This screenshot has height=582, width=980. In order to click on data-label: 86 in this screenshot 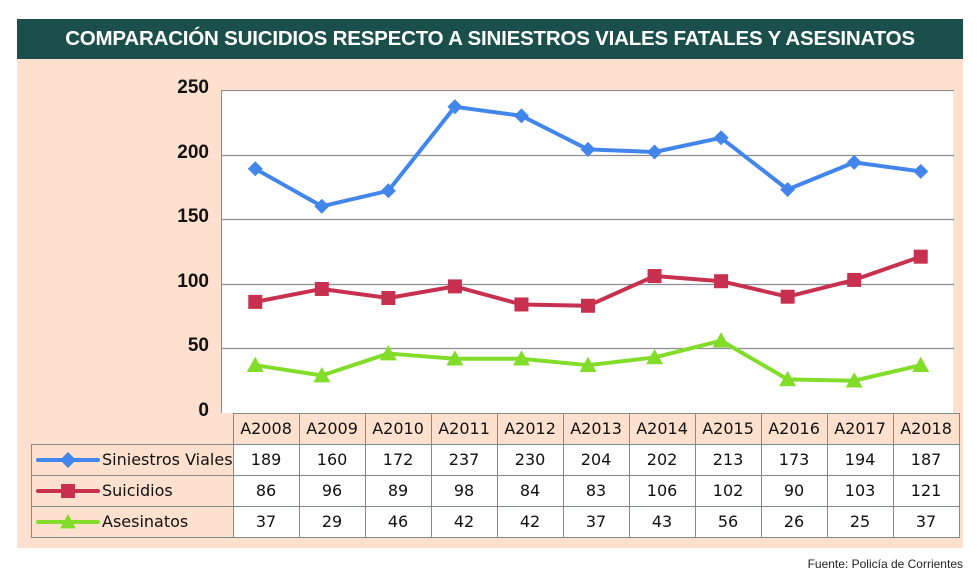, I will do `click(266, 490)`.